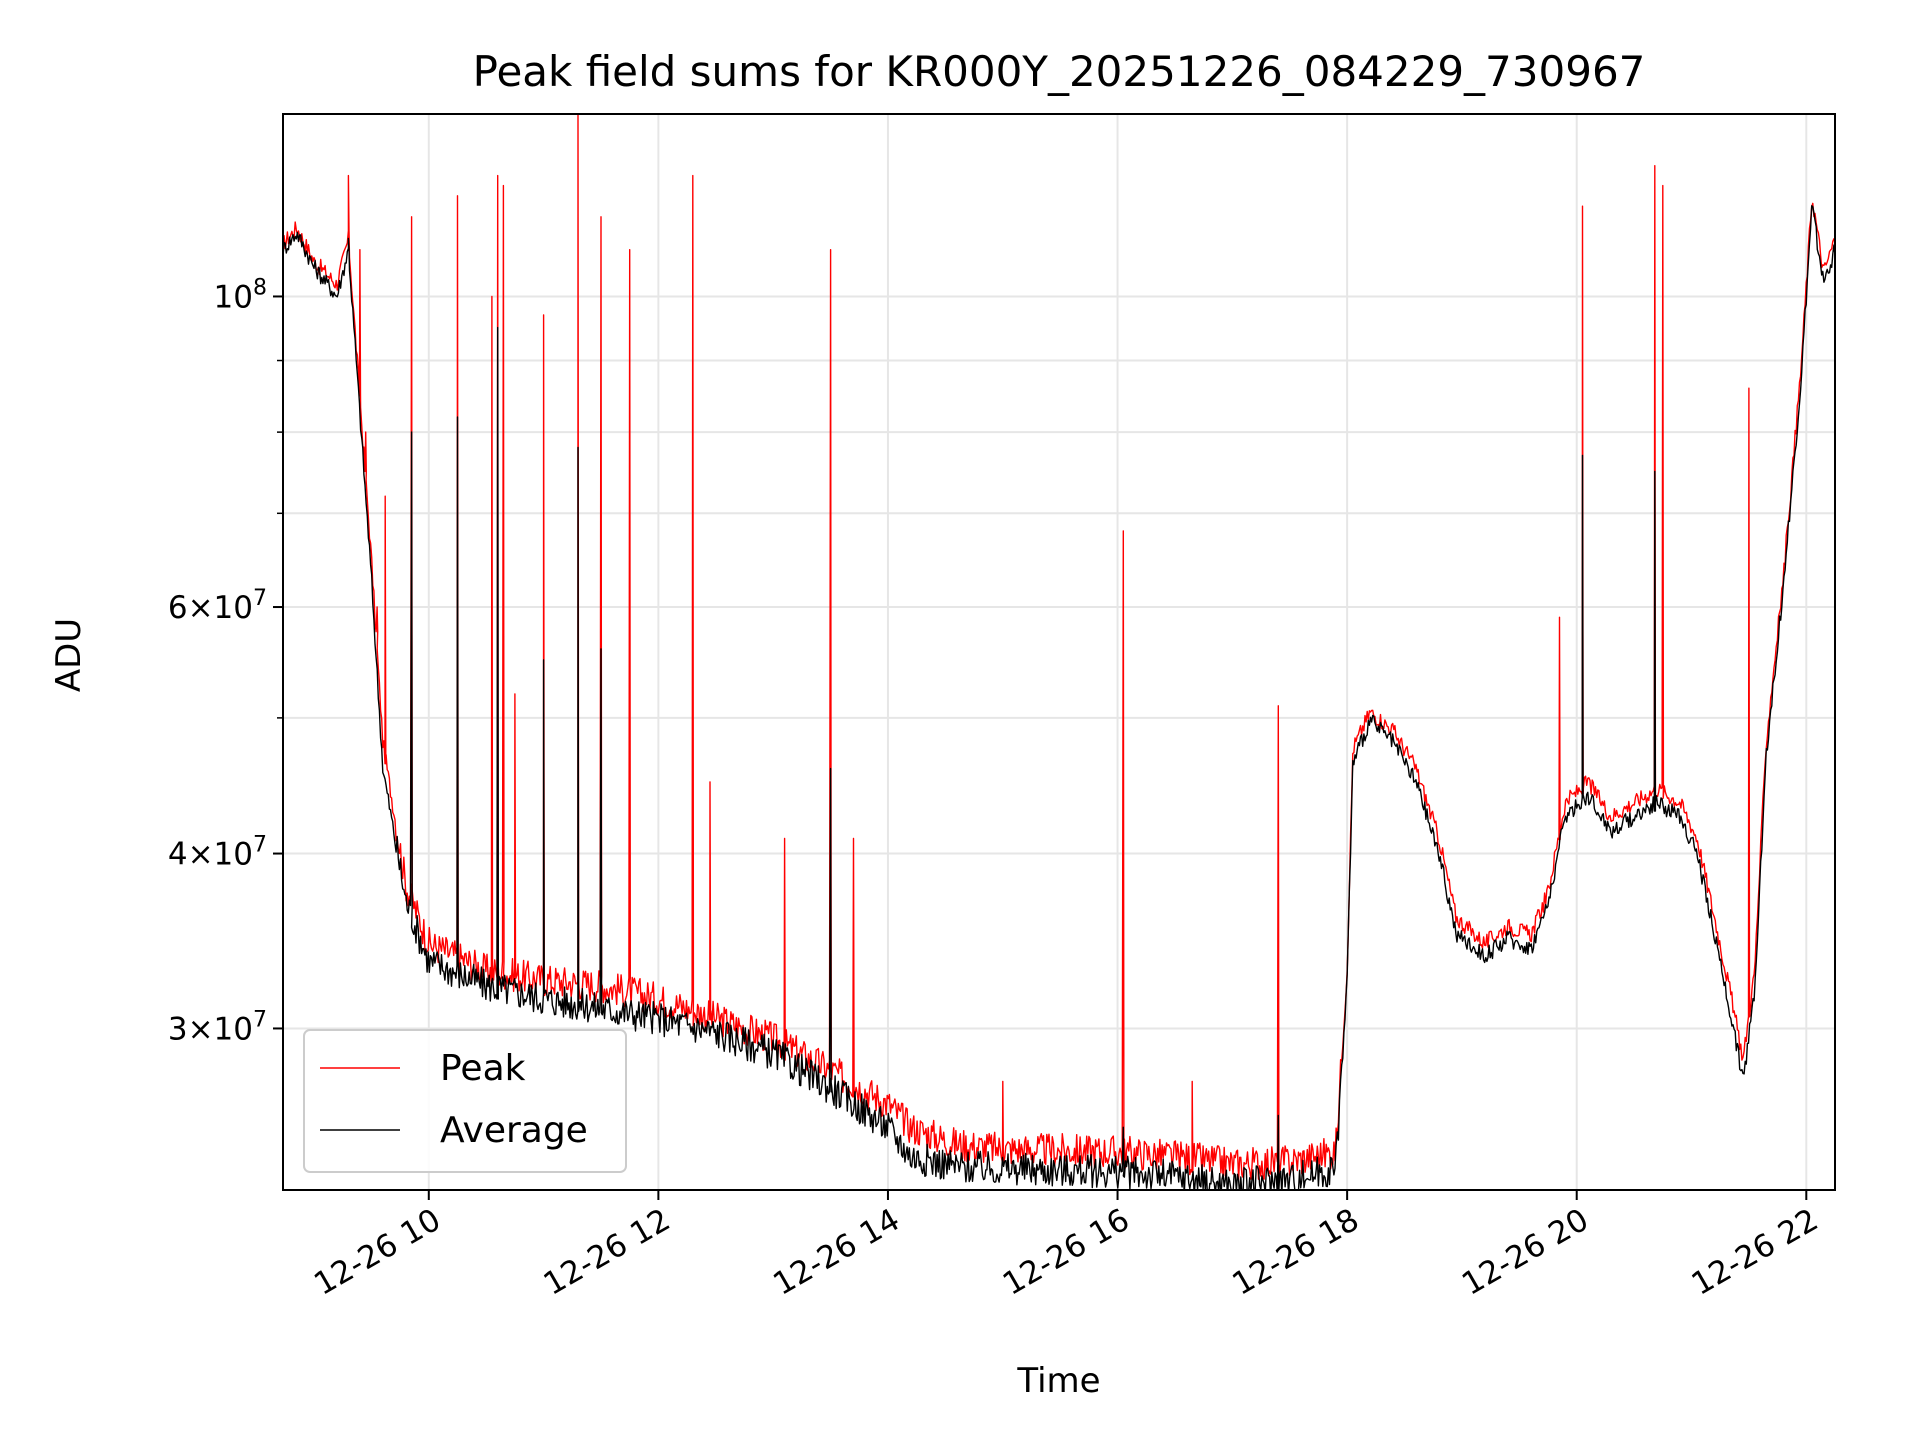  What do you see at coordinates (217, 1027) in the screenshot?
I see `y-tick-label: 3×107` at bounding box center [217, 1027].